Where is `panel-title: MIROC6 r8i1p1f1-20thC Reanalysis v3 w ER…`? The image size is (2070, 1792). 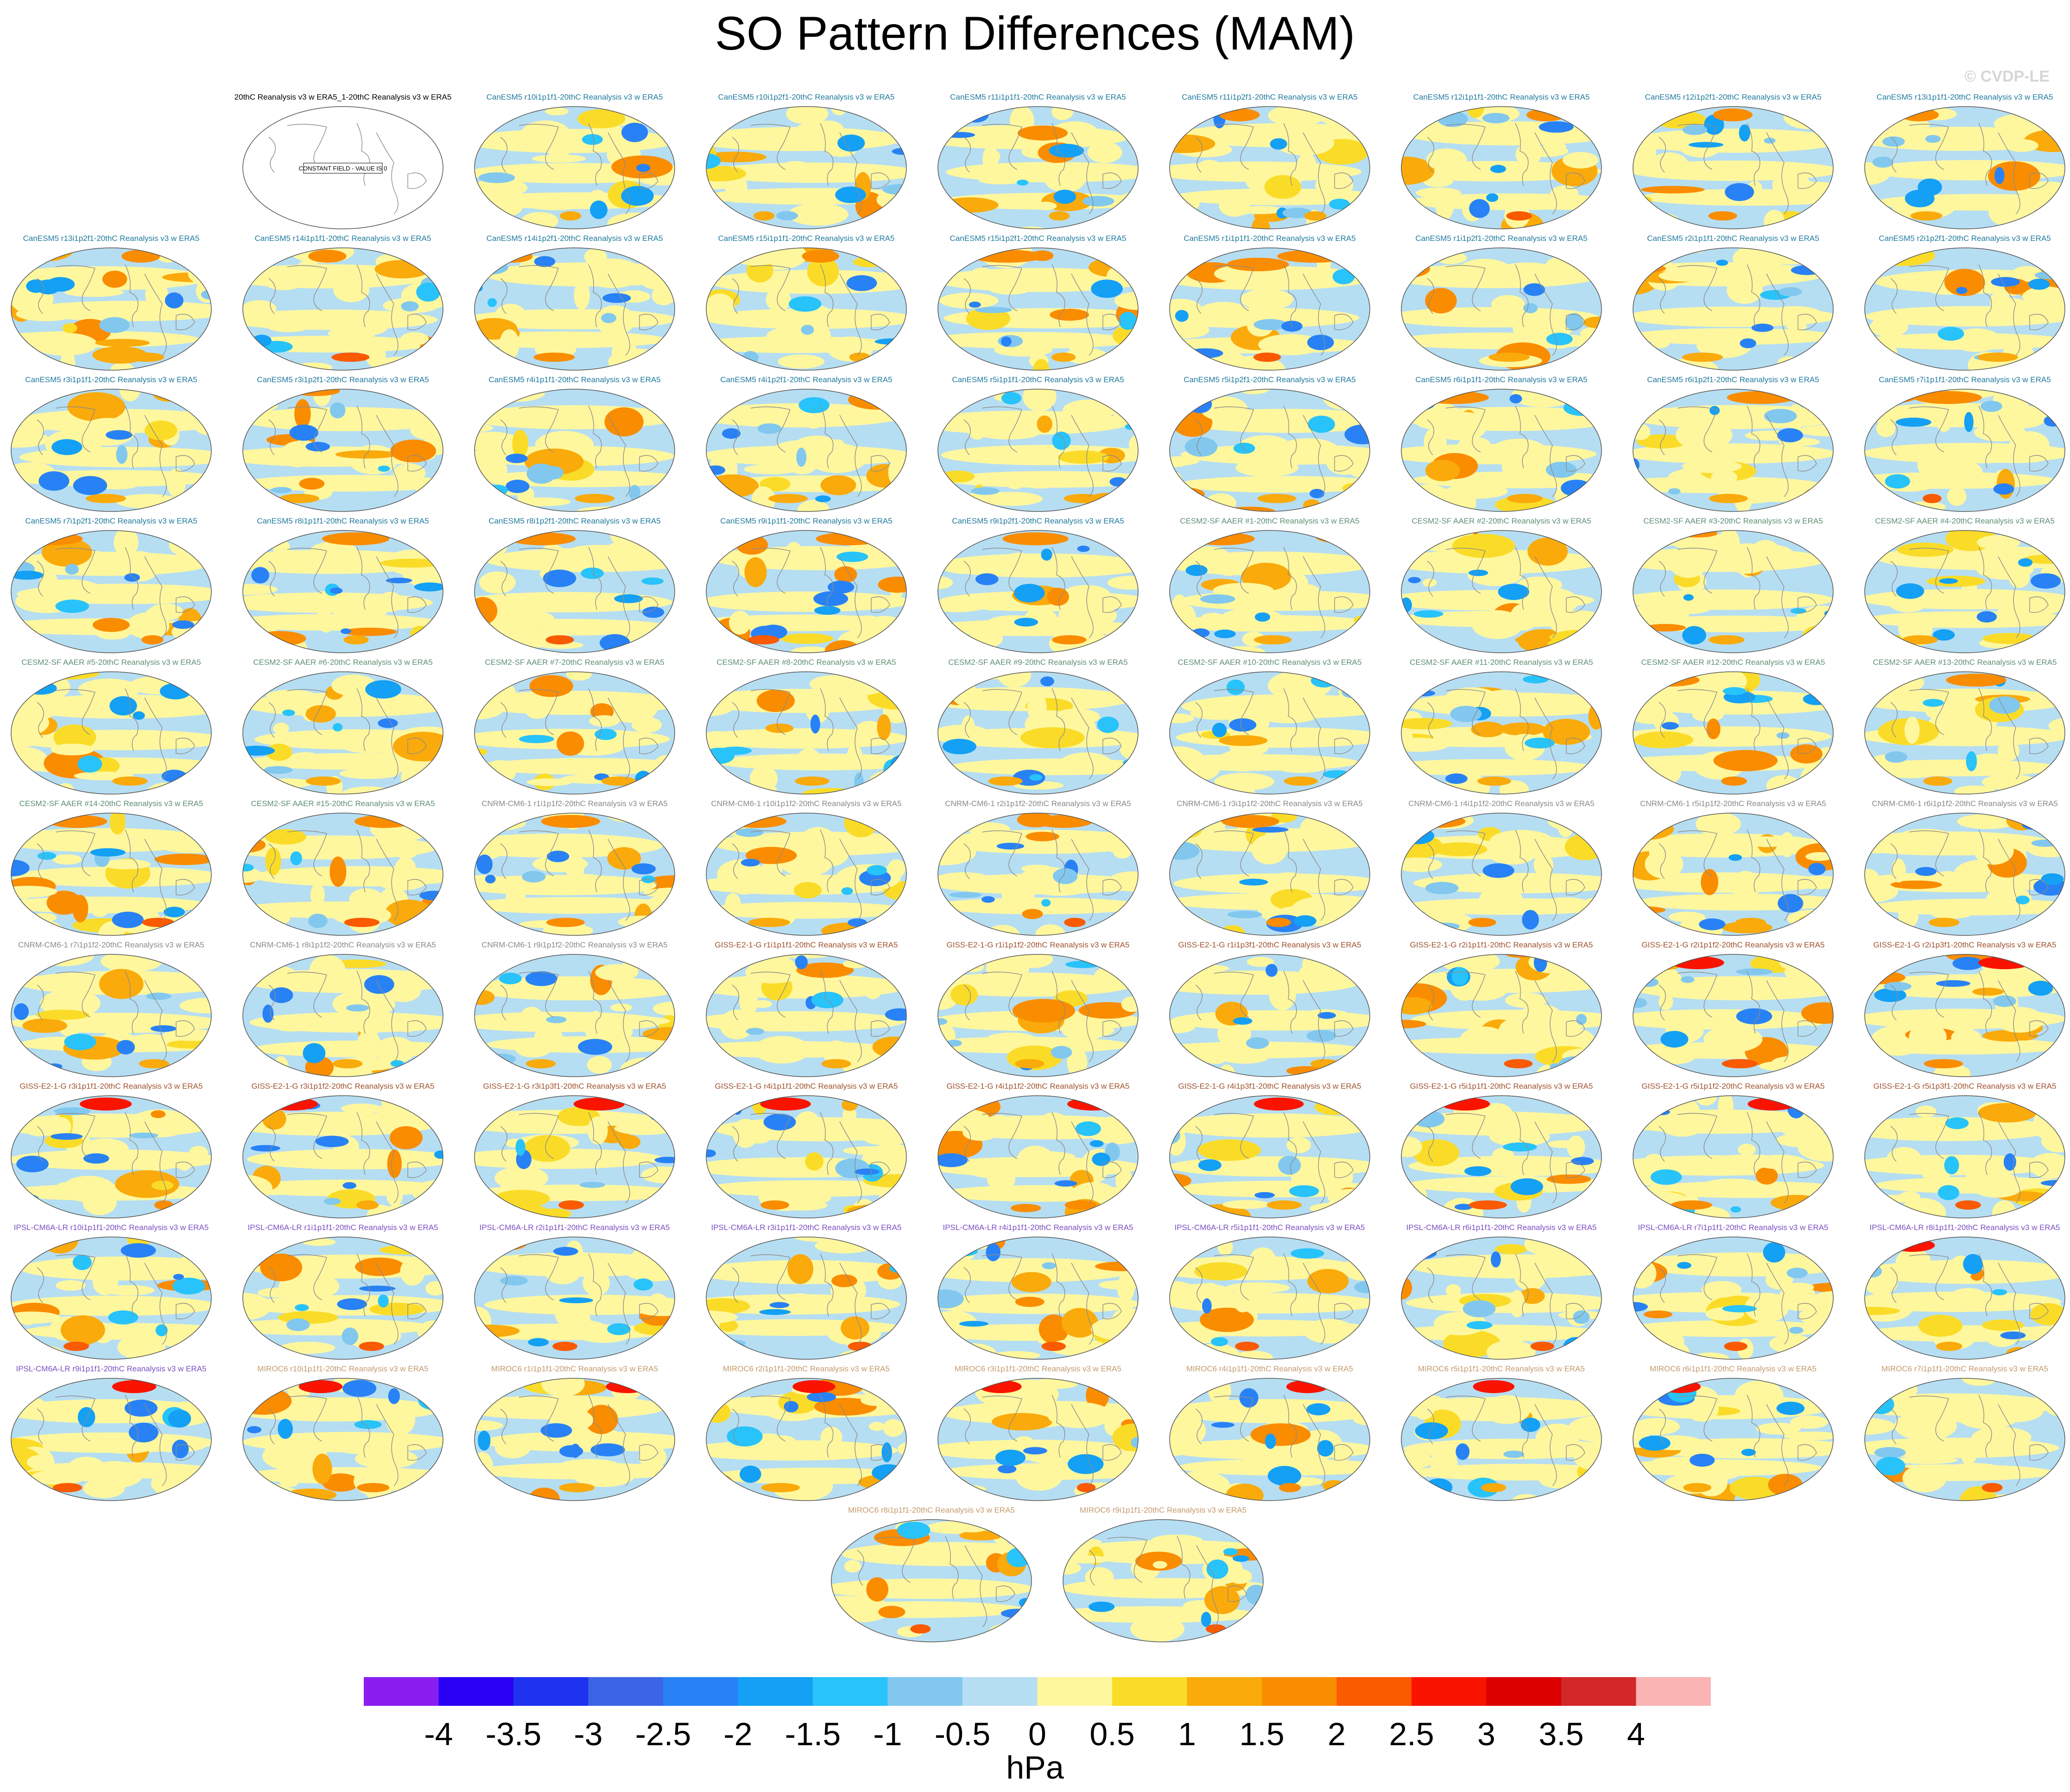
panel-title: MIROC6 r8i1p1f1-20thC Reanalysis v3 w ER… is located at coordinates (931, 1510).